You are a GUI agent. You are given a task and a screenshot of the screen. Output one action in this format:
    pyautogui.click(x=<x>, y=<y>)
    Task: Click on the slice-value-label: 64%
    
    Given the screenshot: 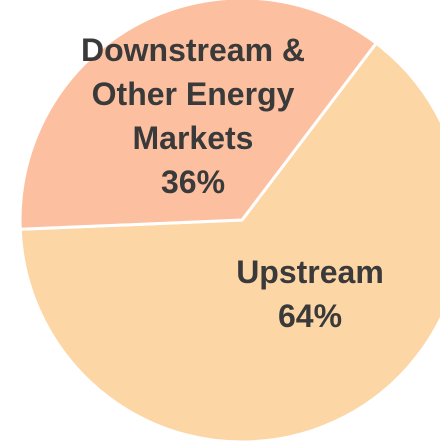 What is the action you would take?
    pyautogui.click(x=310, y=316)
    